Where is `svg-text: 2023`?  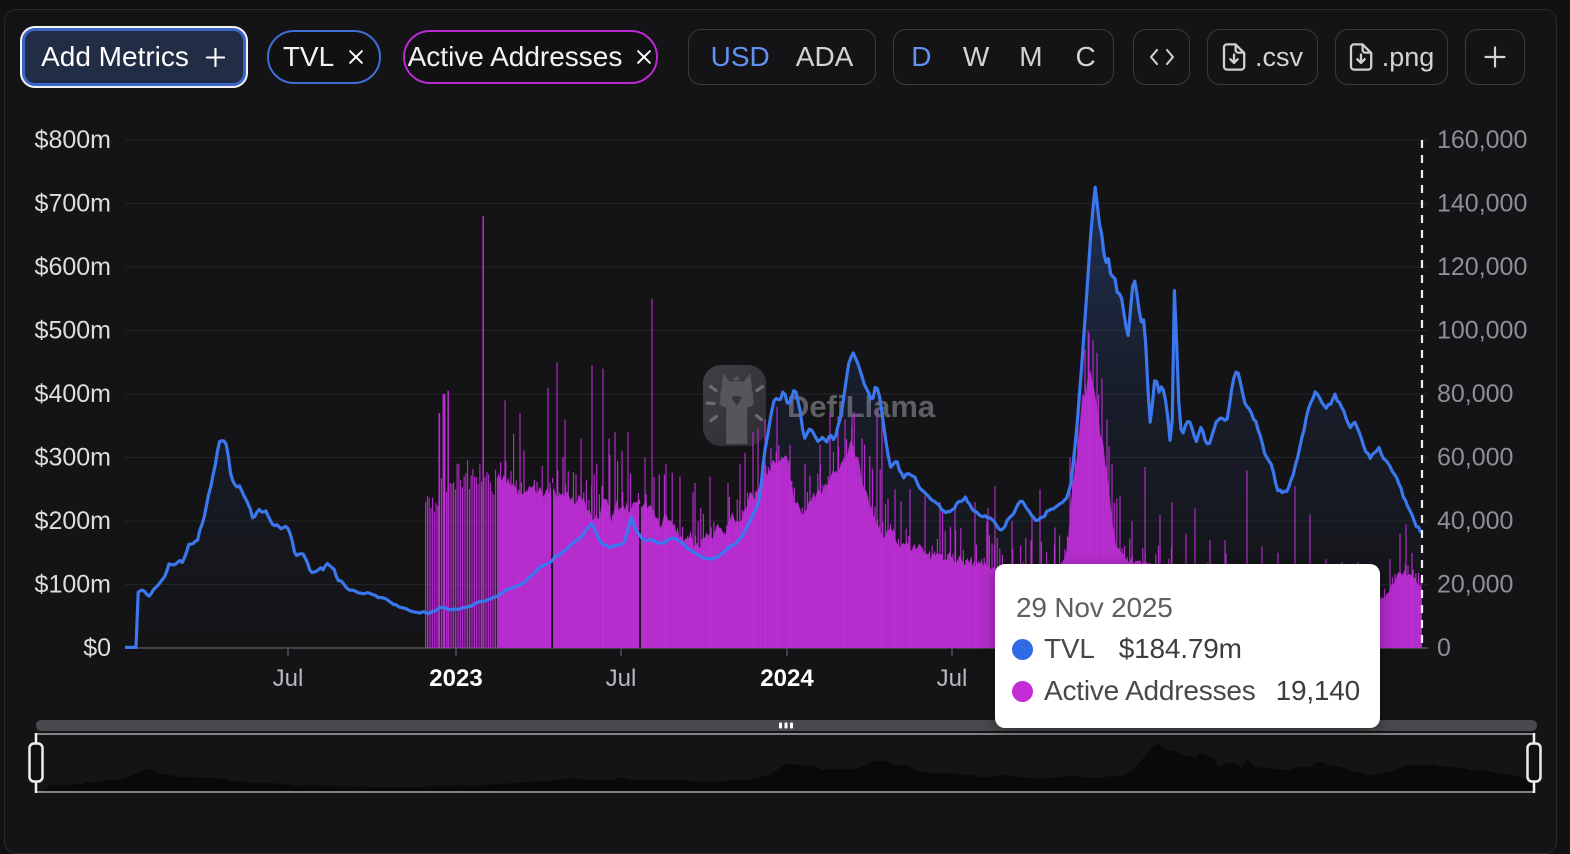
svg-text: 2023 is located at coordinates (455, 678).